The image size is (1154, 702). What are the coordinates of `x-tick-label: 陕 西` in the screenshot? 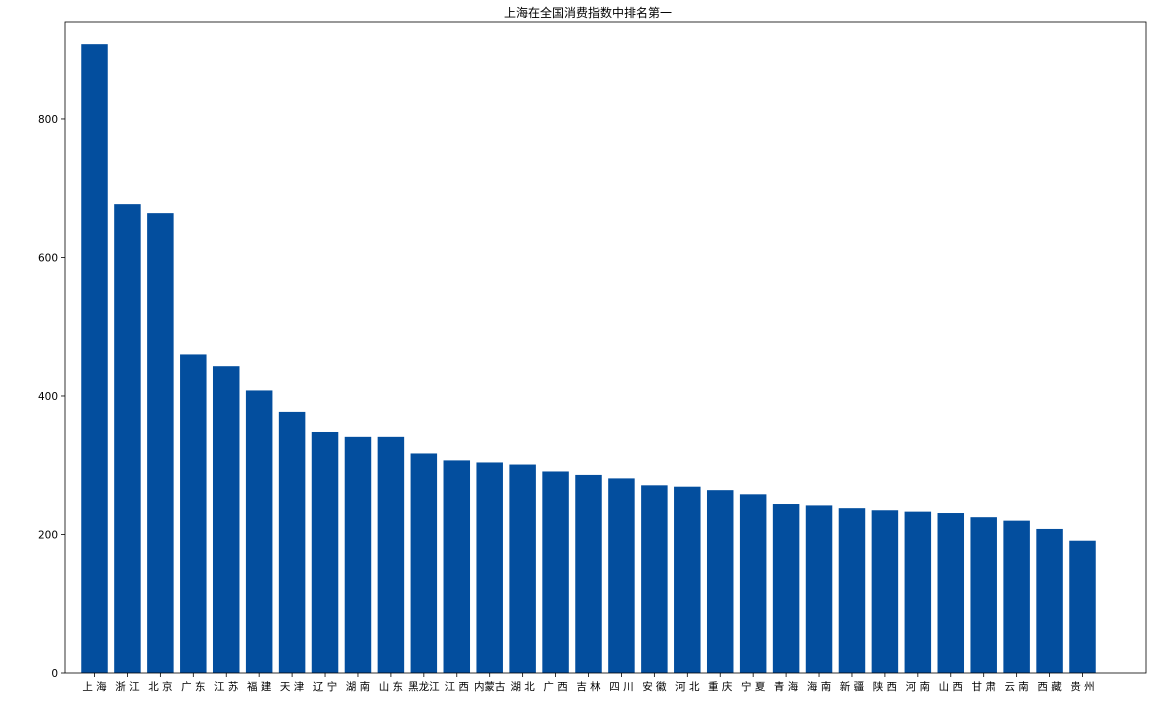 It's located at (885, 686).